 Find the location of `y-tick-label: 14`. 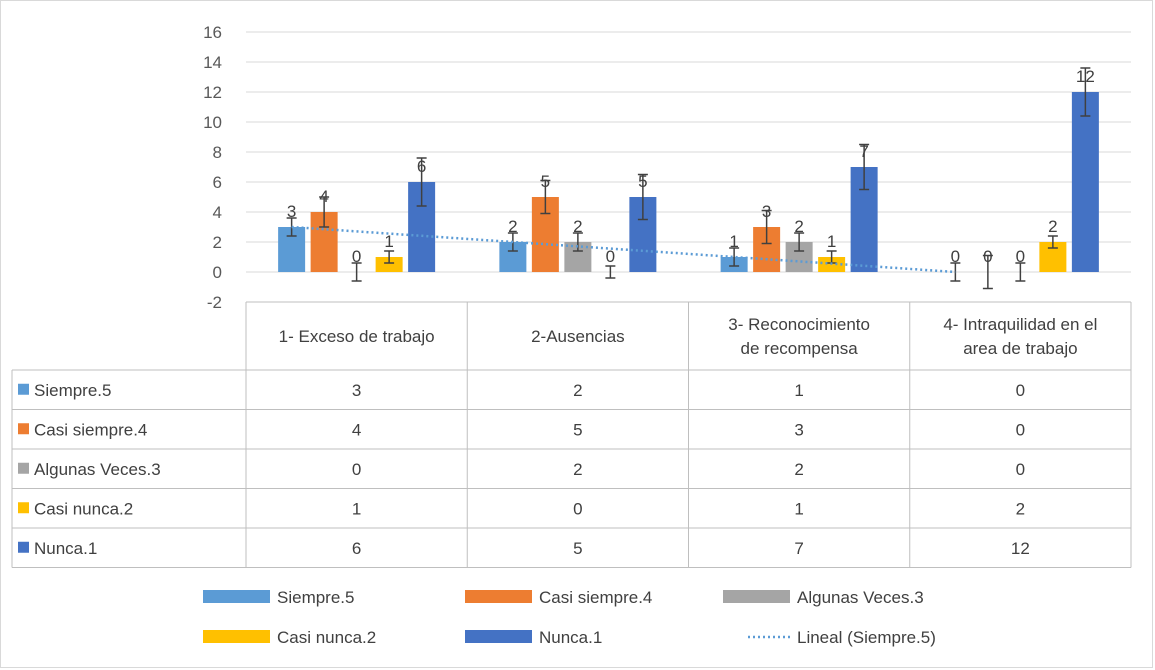

y-tick-label: 14 is located at coordinates (212, 62).